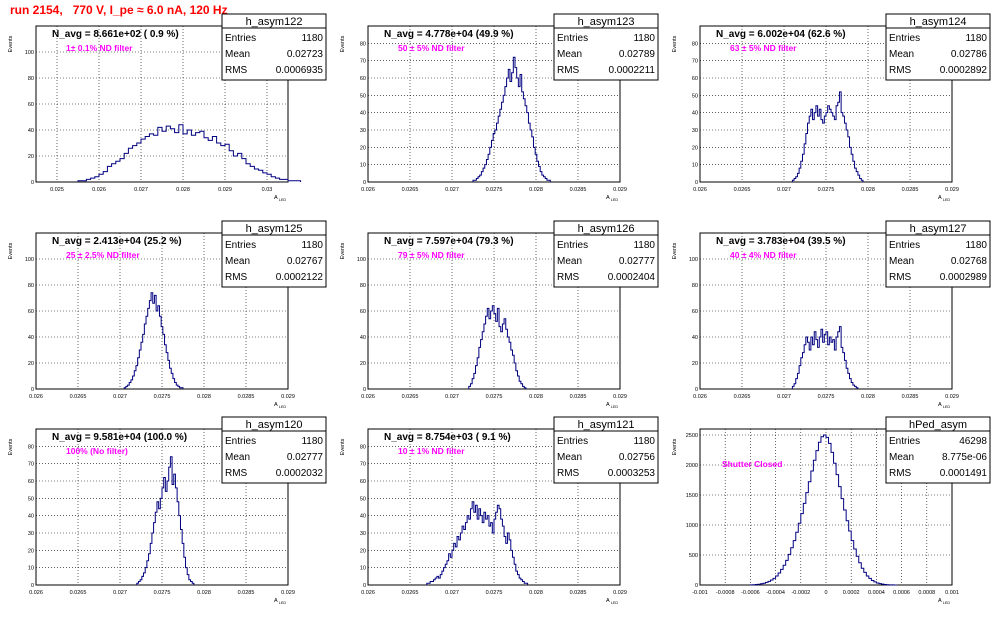 The image size is (996, 622). What do you see at coordinates (578, 190) in the screenshot?
I see `x-tick-label: 0.0285` at bounding box center [578, 190].